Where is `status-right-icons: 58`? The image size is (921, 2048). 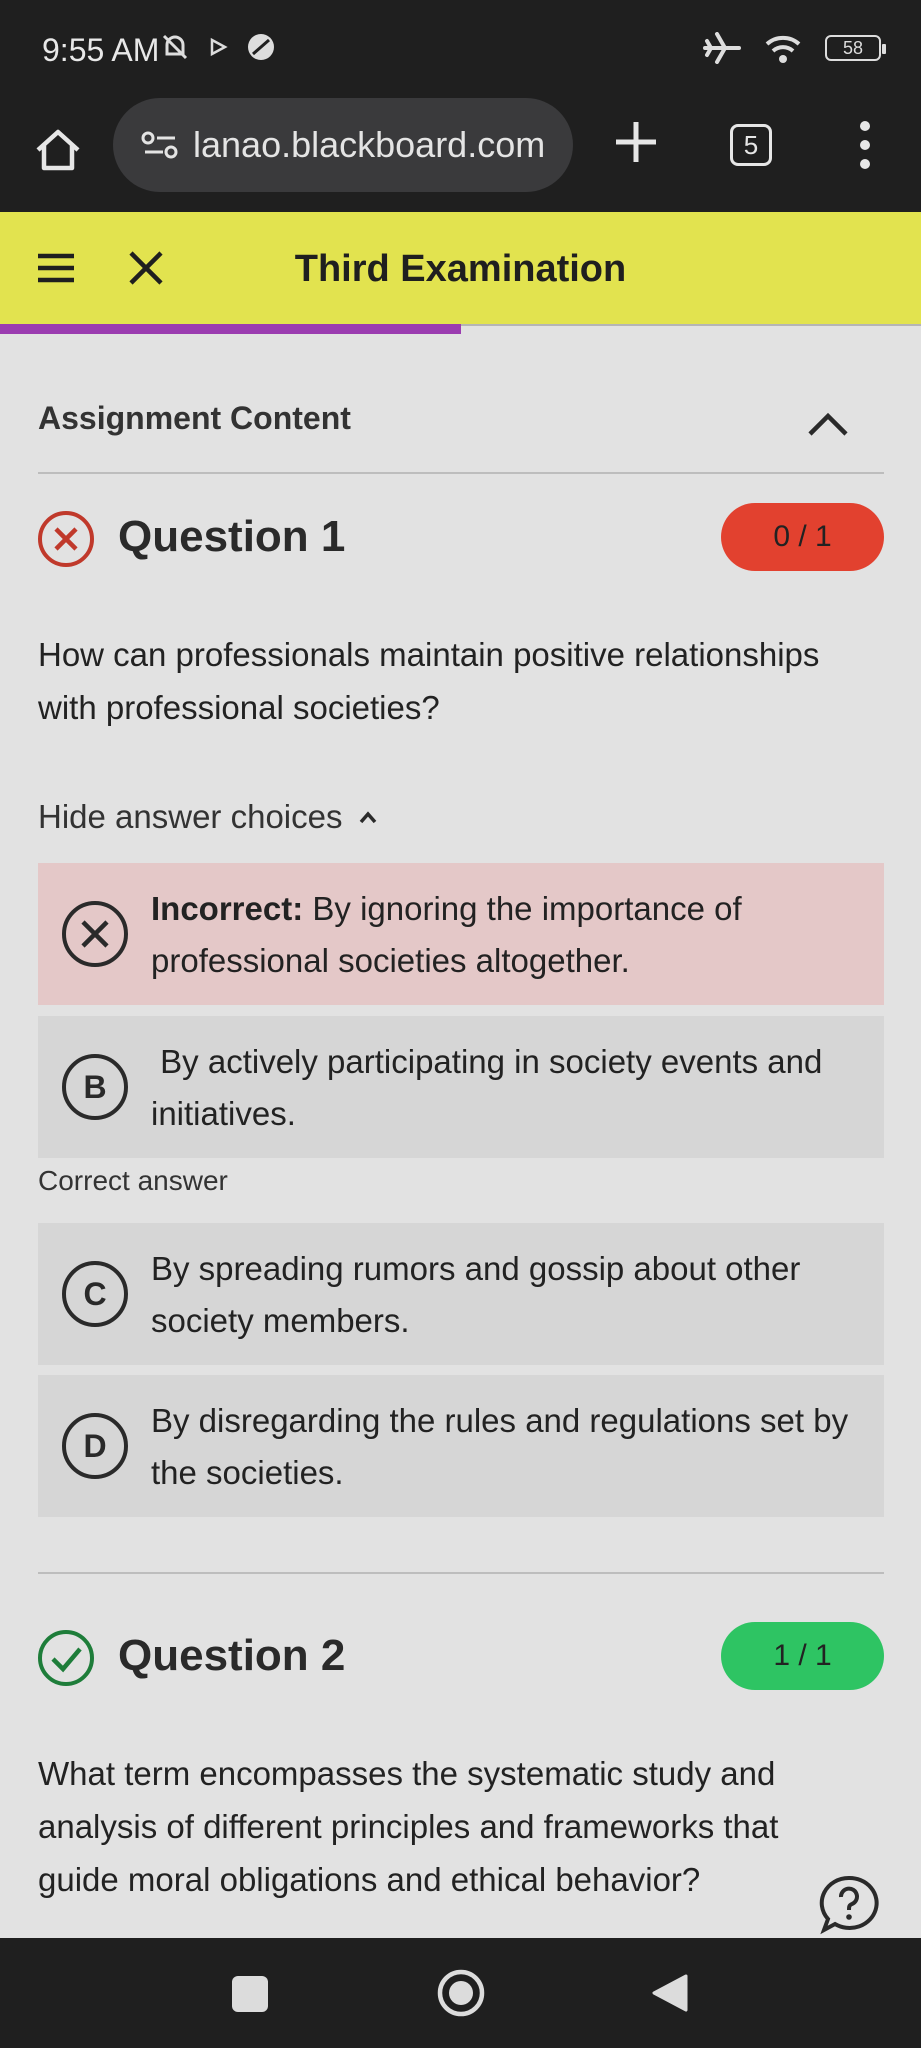 status-right-icons: 58 is located at coordinates (794, 48).